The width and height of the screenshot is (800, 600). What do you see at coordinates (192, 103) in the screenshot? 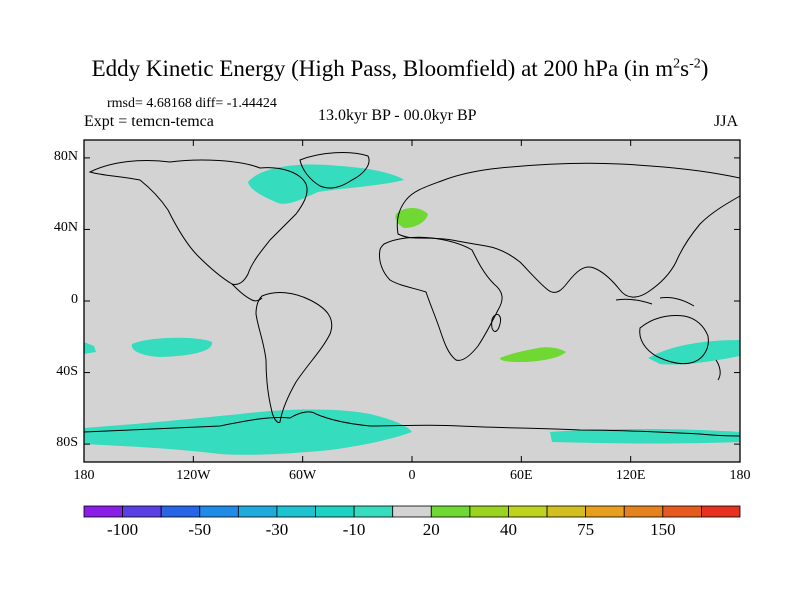
I see `rmsd-diff-stats: rmsd= 4.68168 diff= -1.44424` at bounding box center [192, 103].